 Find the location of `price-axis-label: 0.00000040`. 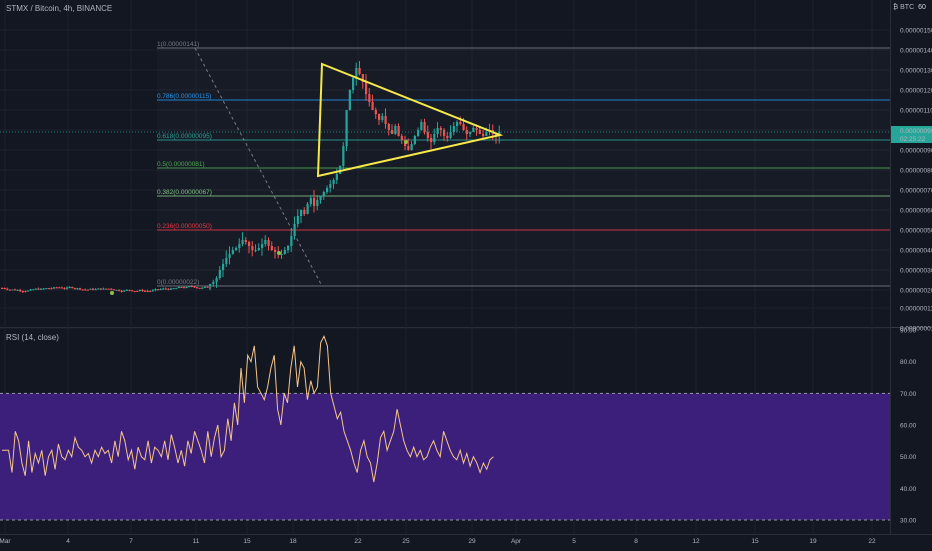

price-axis-label: 0.00000040 is located at coordinates (916, 251).